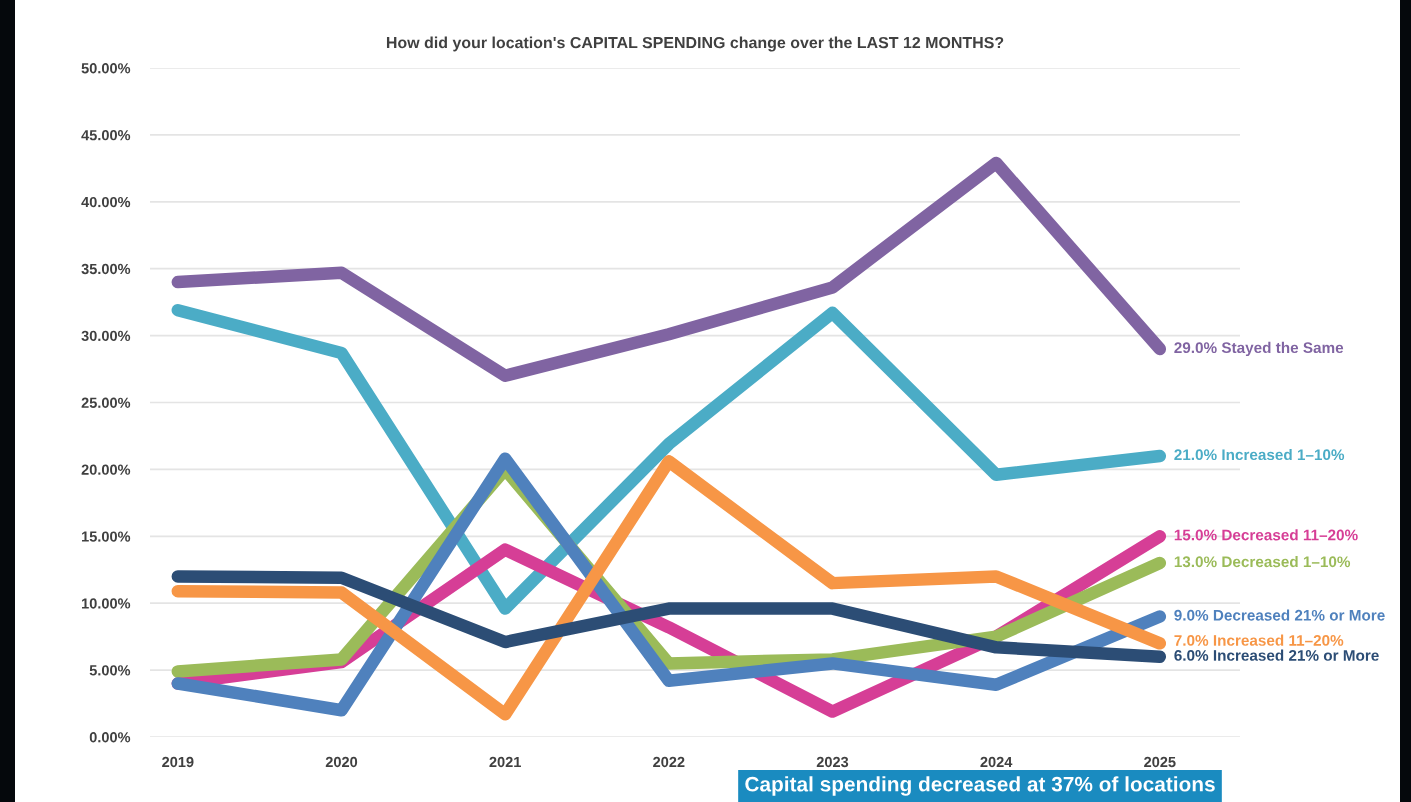  I want to click on y-tick-label: 5.00%, so click(110, 670).